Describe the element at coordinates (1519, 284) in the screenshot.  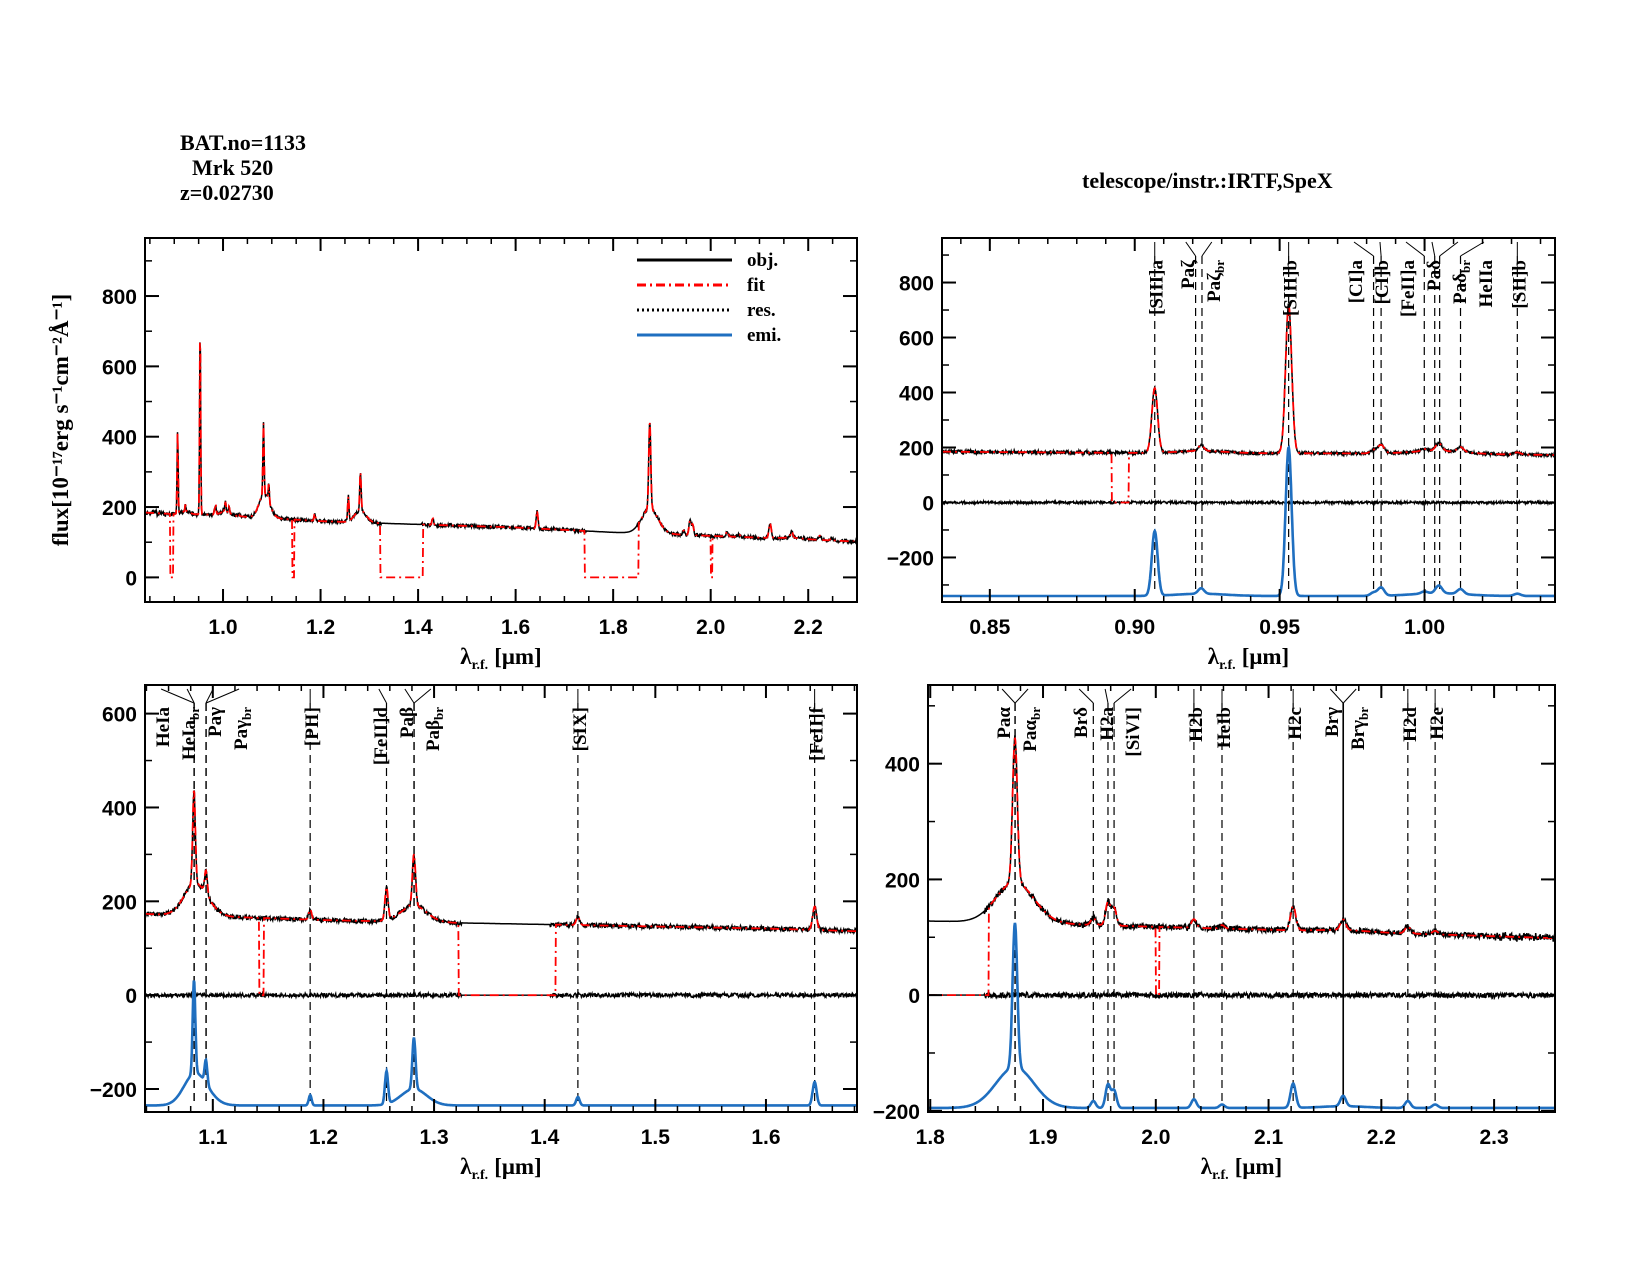
I see `line-label: [SII]b` at that location.